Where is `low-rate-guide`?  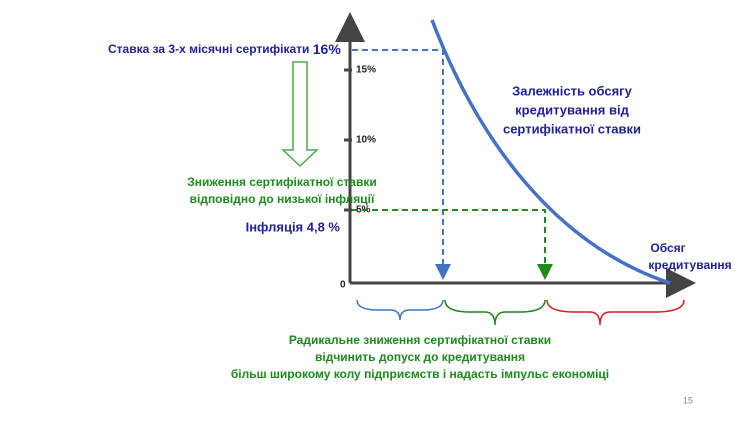
low-rate-guide is located at coordinates (452, 244).